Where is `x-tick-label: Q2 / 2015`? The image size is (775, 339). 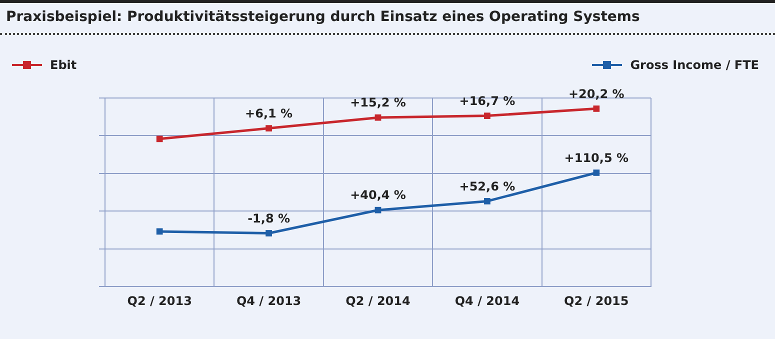 x-tick-label: Q2 / 2015 is located at coordinates (596, 301).